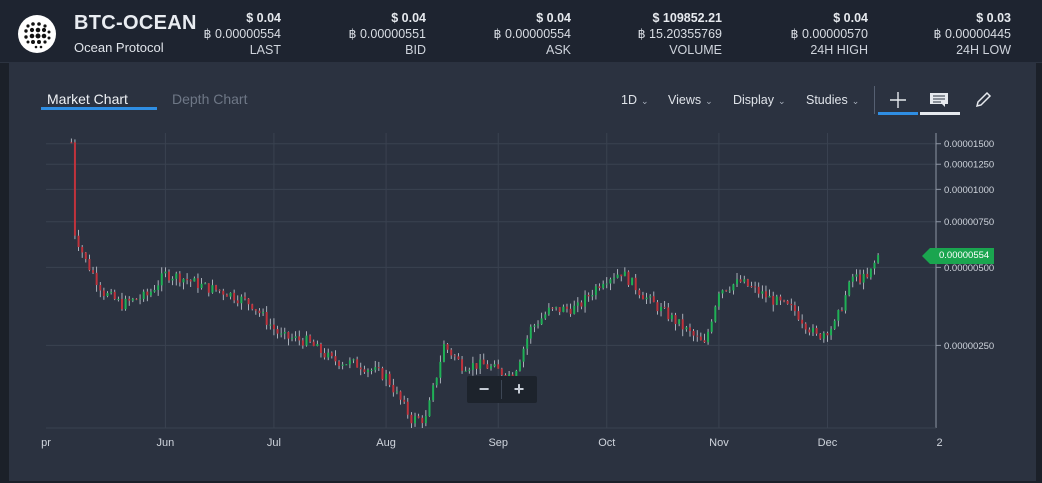 This screenshot has height=483, width=1042. Describe the element at coordinates (629, 100) in the screenshot. I see `interval-label: 1D` at that location.